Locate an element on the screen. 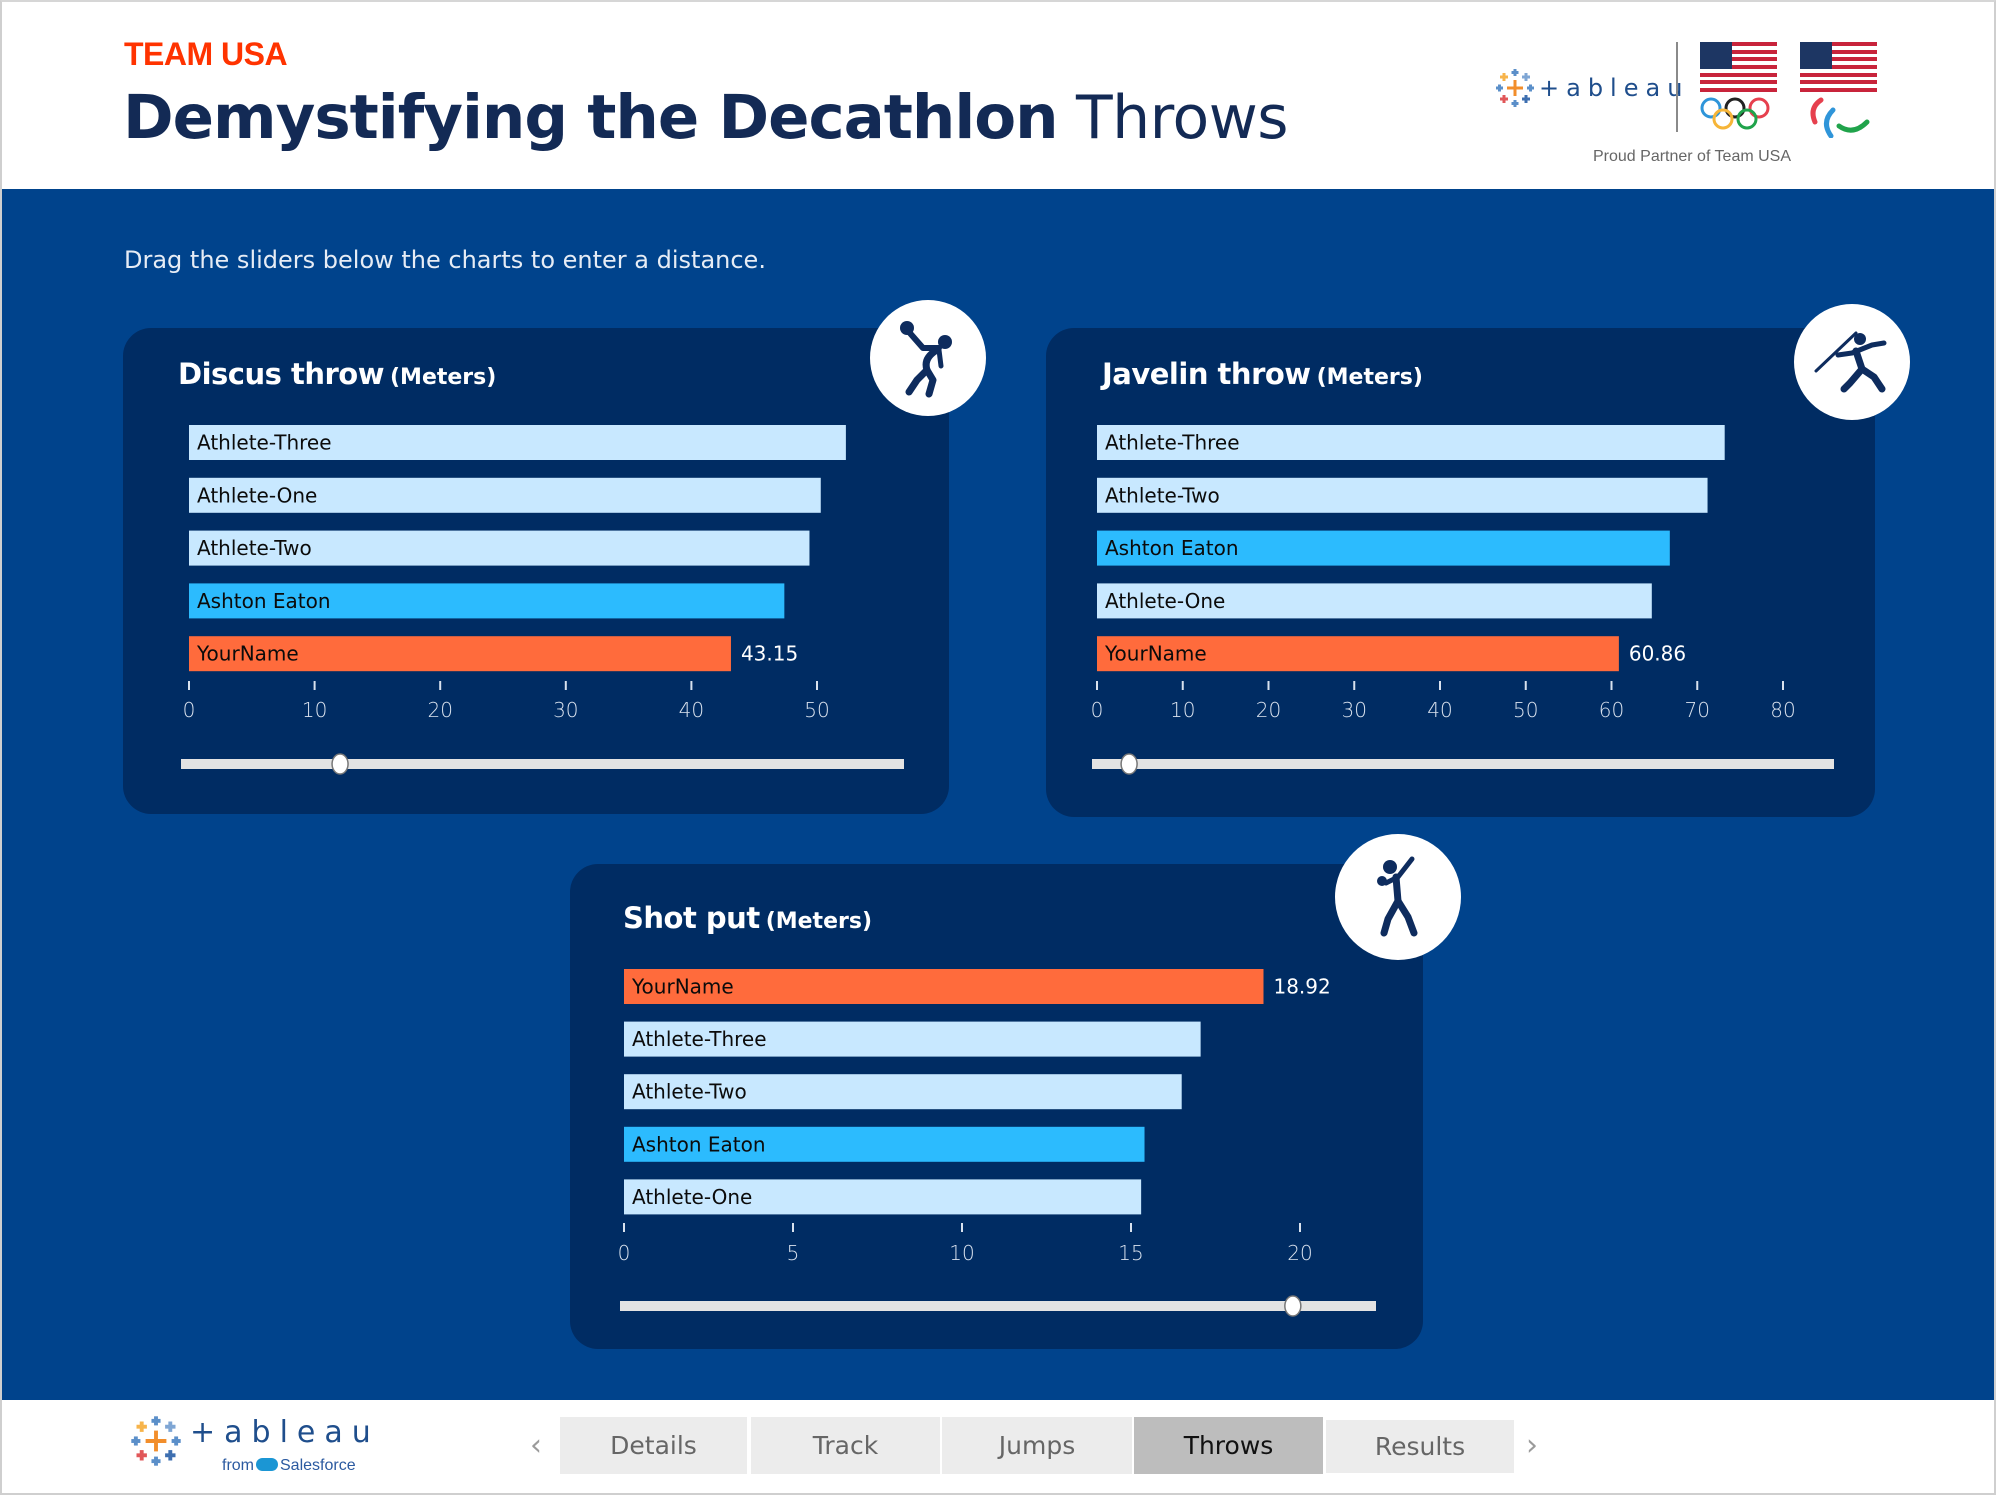 The width and height of the screenshot is (2000, 1499). tableau-logo-icon is located at coordinates (156, 1441).